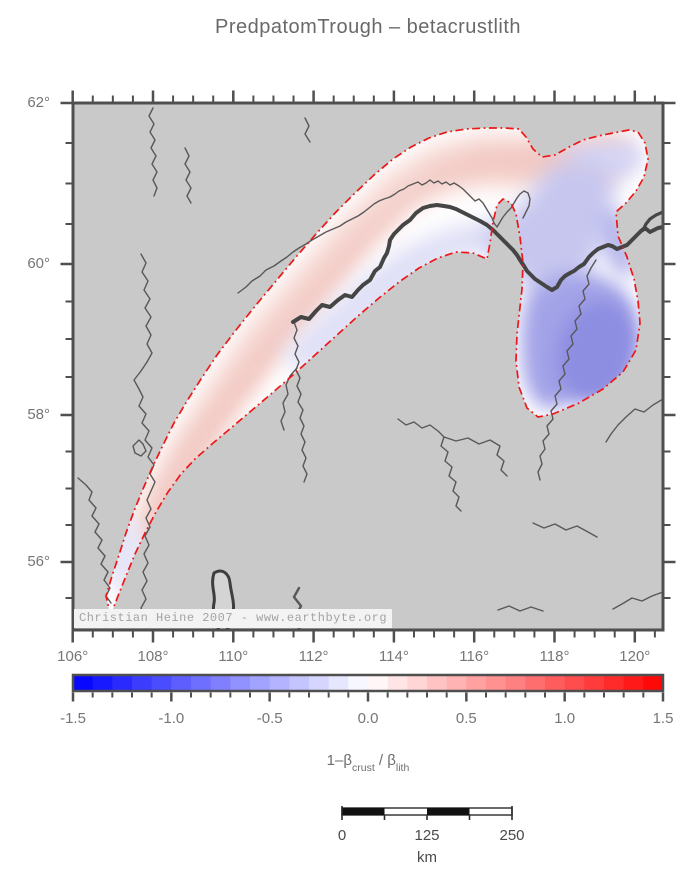  Describe the element at coordinates (466, 718) in the screenshot. I see `colorbar-tick-label: 0.5` at that location.